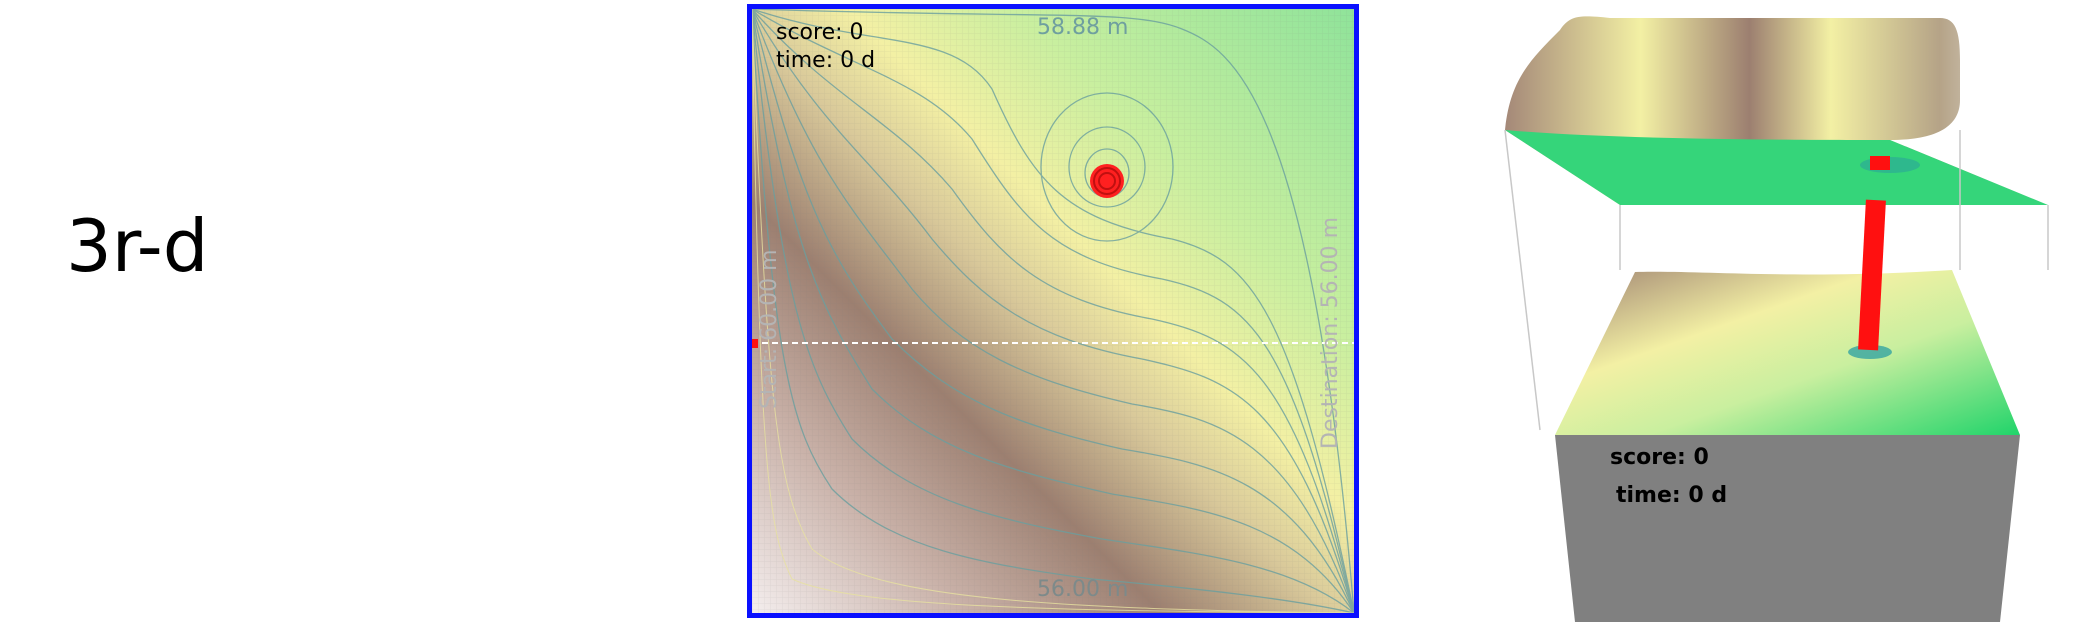  What do you see at coordinates (820, 32) in the screenshot?
I see `score-text: score: 0` at bounding box center [820, 32].